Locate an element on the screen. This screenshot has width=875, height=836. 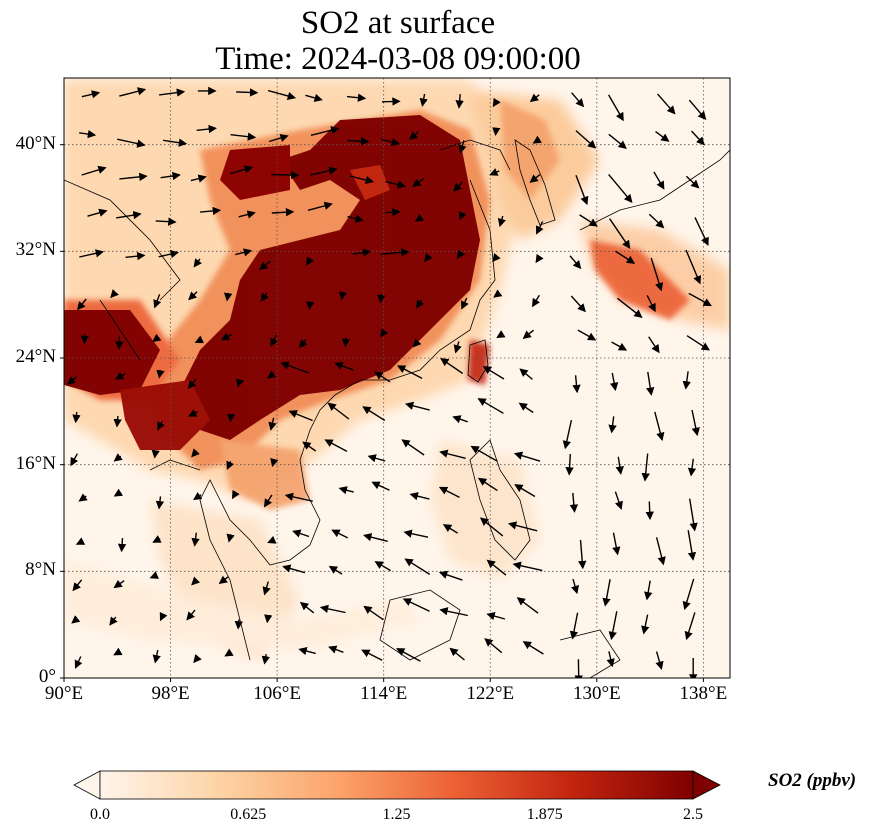
longitude-tick-label: 130°E is located at coordinates (596, 693).